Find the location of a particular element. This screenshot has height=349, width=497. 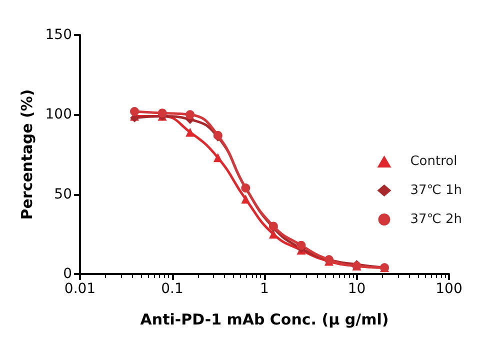

y-tick-label: 100 is located at coordinates (58, 114).